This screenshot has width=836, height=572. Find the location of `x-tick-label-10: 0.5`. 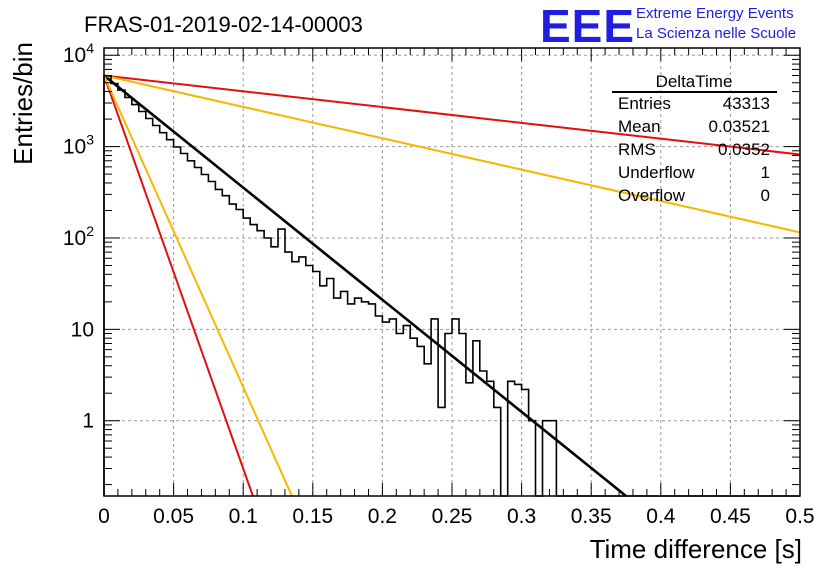

x-tick-label-10: 0.5 is located at coordinates (799, 516).